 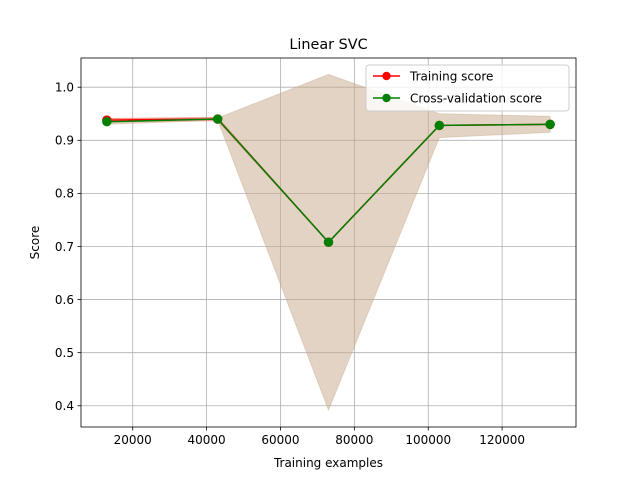 What do you see at coordinates (64, 194) in the screenshot?
I see `y-tick-label-4: 0.8` at bounding box center [64, 194].